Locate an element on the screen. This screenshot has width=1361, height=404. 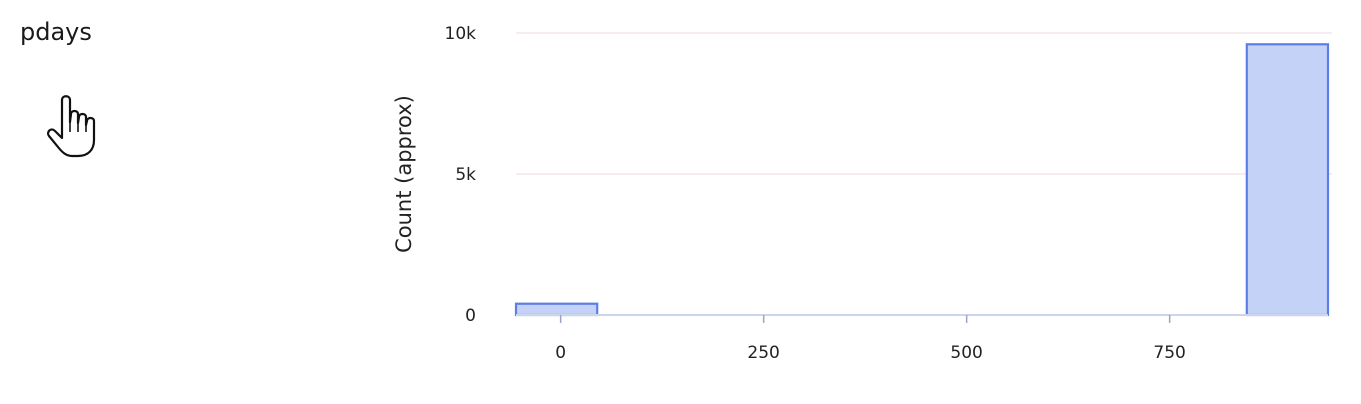
y-axis-ticks: 0 5k 10k is located at coordinates (461, 175).